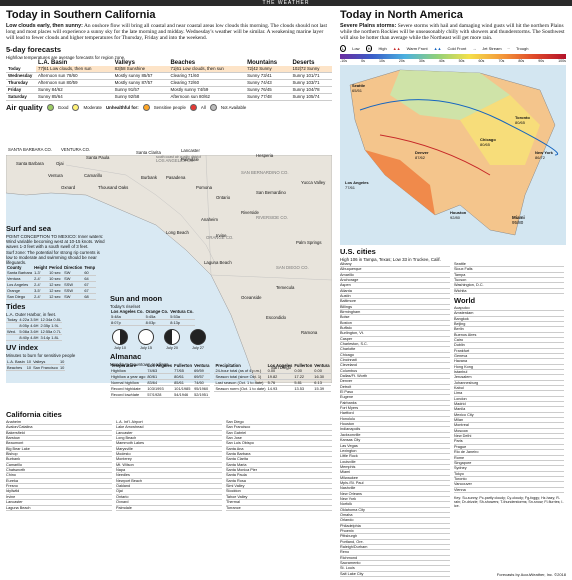 The width and height of the screenshot is (572, 580). Describe the element at coordinates (509, 464) in the screenshot. I see `list-item: Singapore` at that location.